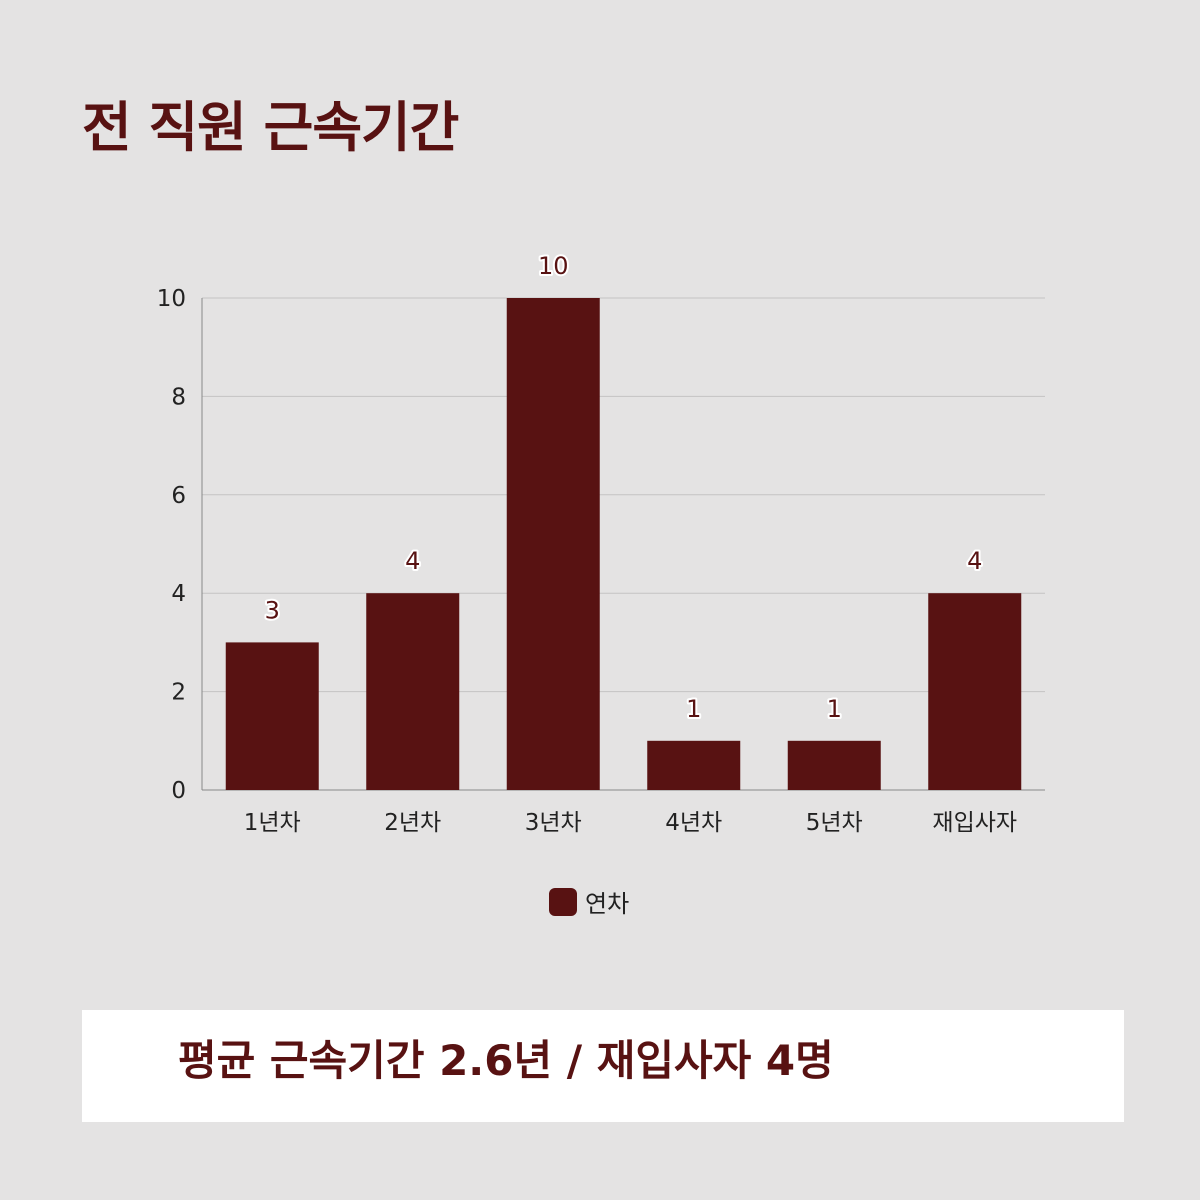  What do you see at coordinates (974, 823) in the screenshot?
I see `x-tick-label: 재입사자` at bounding box center [974, 823].